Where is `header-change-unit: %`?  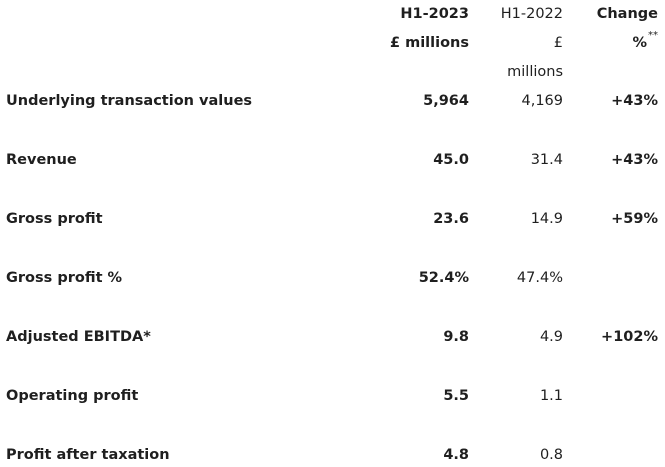
header-change-unit: % is located at coordinates (639, 43).